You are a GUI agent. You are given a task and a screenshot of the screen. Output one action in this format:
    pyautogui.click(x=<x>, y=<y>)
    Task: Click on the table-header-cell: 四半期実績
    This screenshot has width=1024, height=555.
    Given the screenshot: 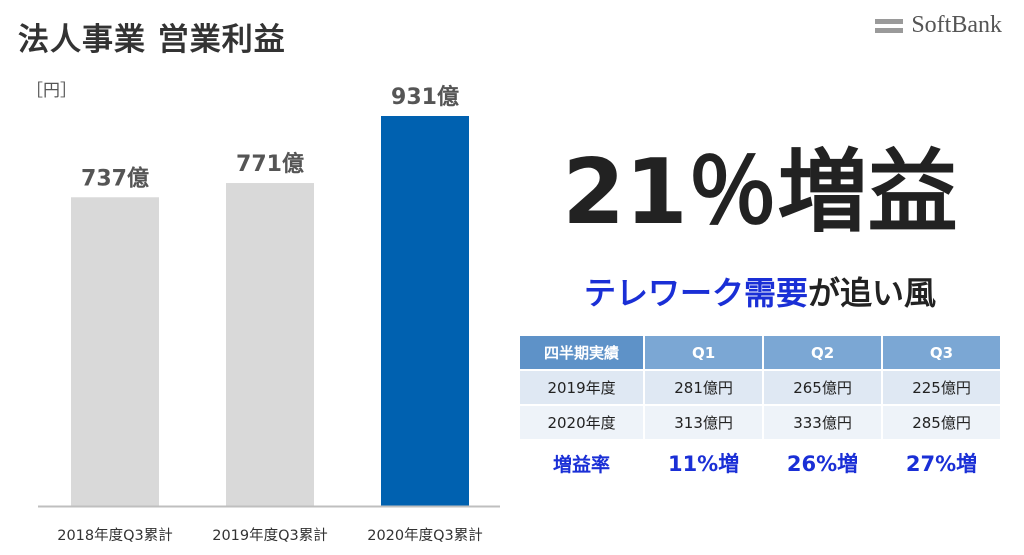 What is the action you would take?
    pyautogui.click(x=582, y=352)
    